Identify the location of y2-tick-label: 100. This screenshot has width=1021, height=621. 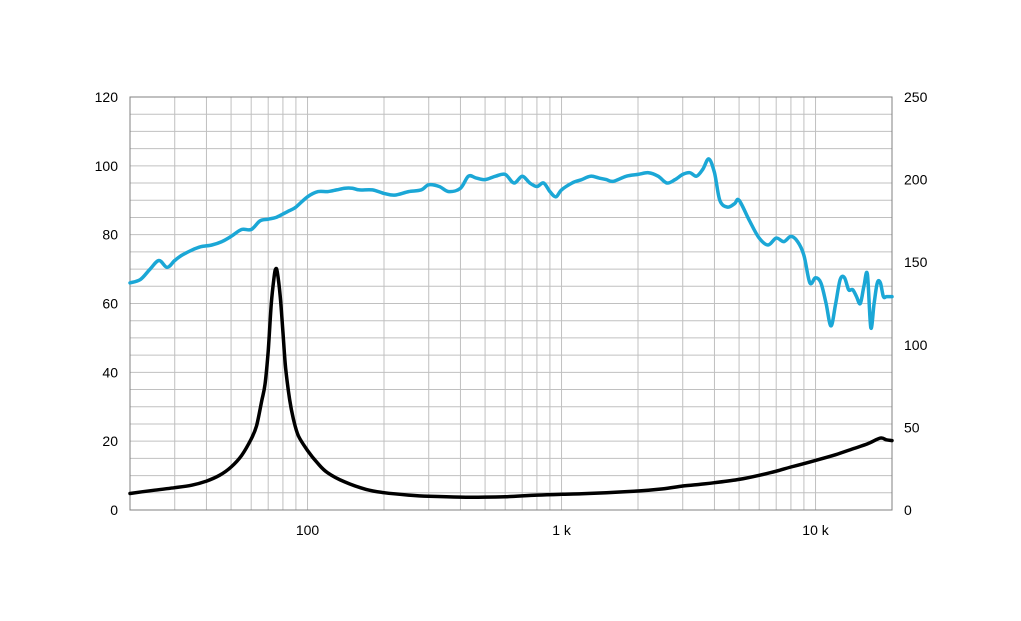
(916, 345).